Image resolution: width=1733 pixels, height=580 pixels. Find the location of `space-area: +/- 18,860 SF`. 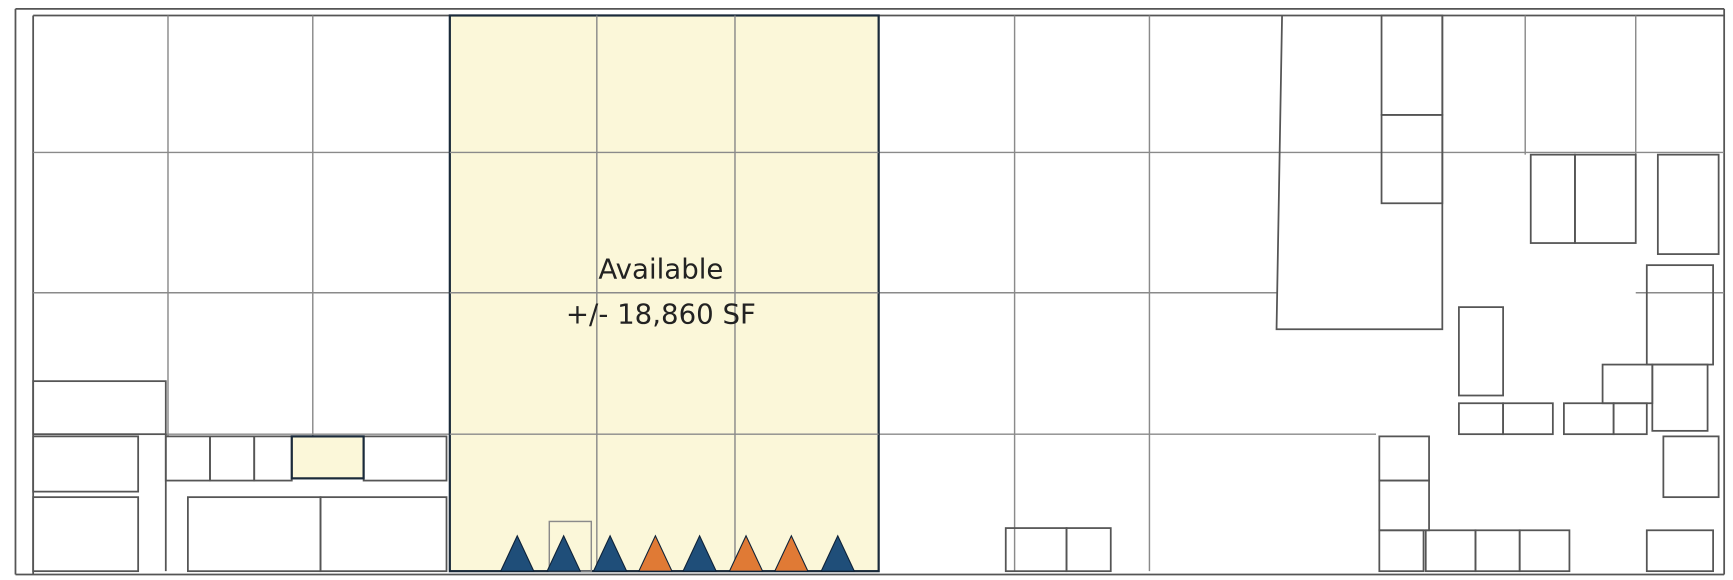

space-area: +/- 18,860 SF is located at coordinates (661, 314).